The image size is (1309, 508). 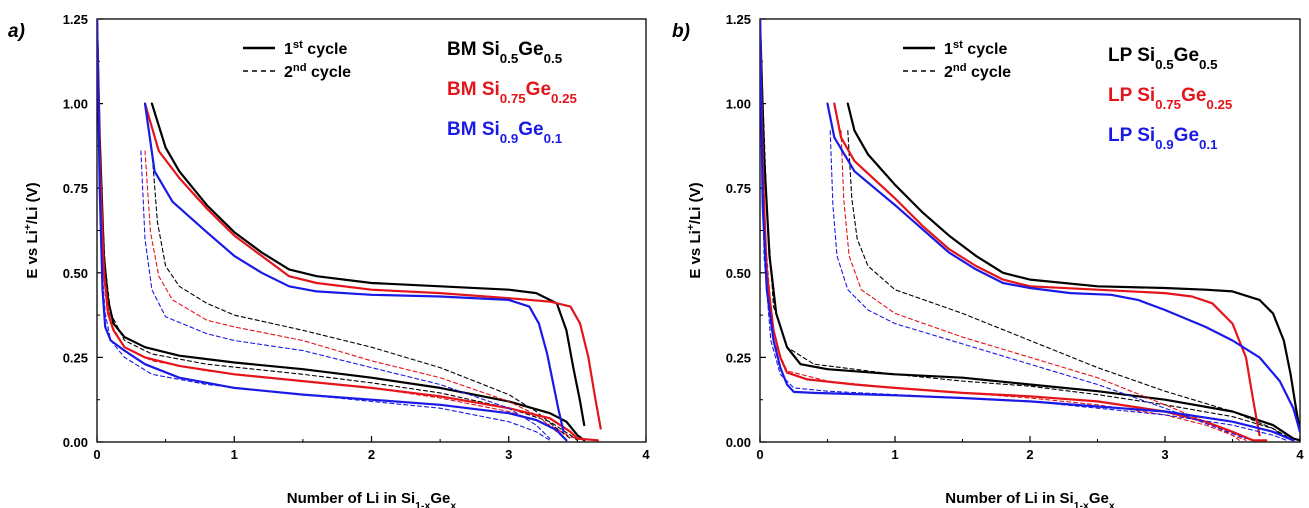 I want to click on legend-series-1: BM Si0.75Ge0.25, so click(x=512, y=92).